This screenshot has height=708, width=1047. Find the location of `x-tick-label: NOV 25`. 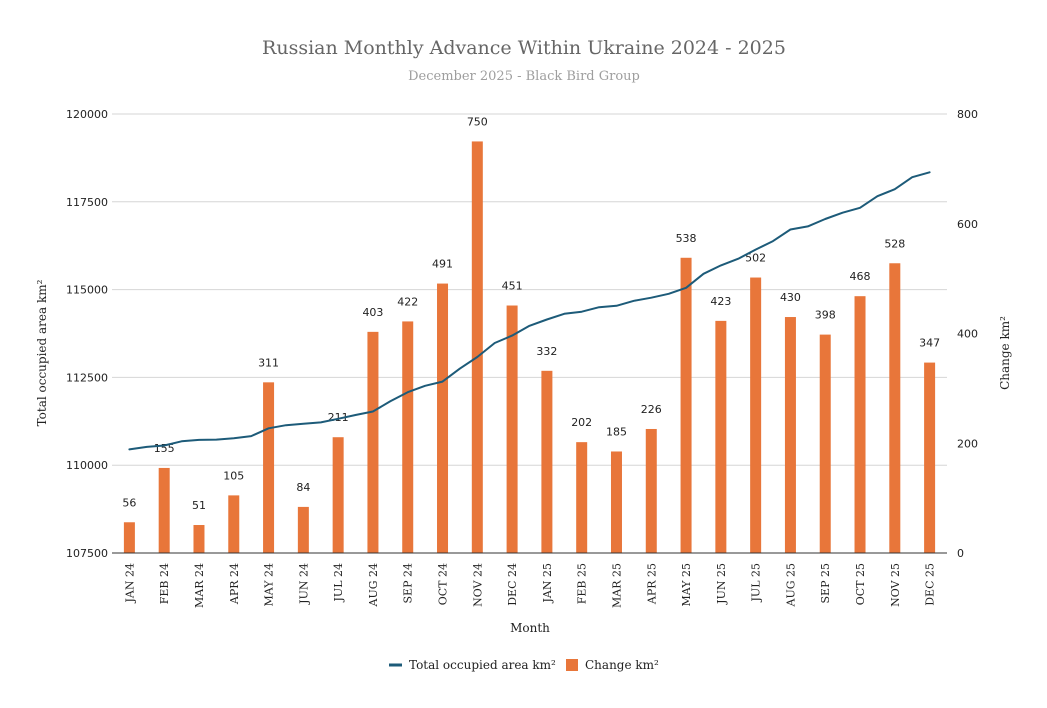

x-tick-label: NOV 25 is located at coordinates (895, 585).